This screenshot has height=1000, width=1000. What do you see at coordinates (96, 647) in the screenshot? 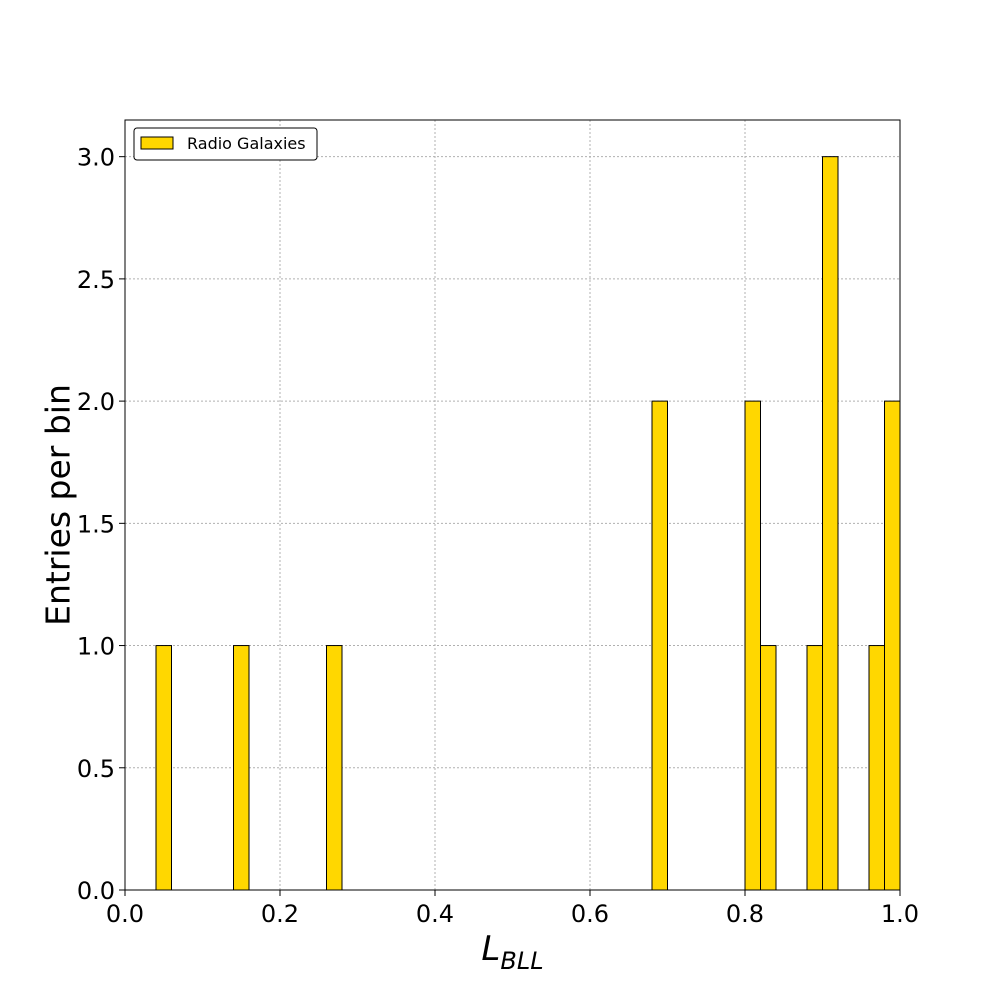
I see `y-tick-label-2: 1.0` at bounding box center [96, 647].